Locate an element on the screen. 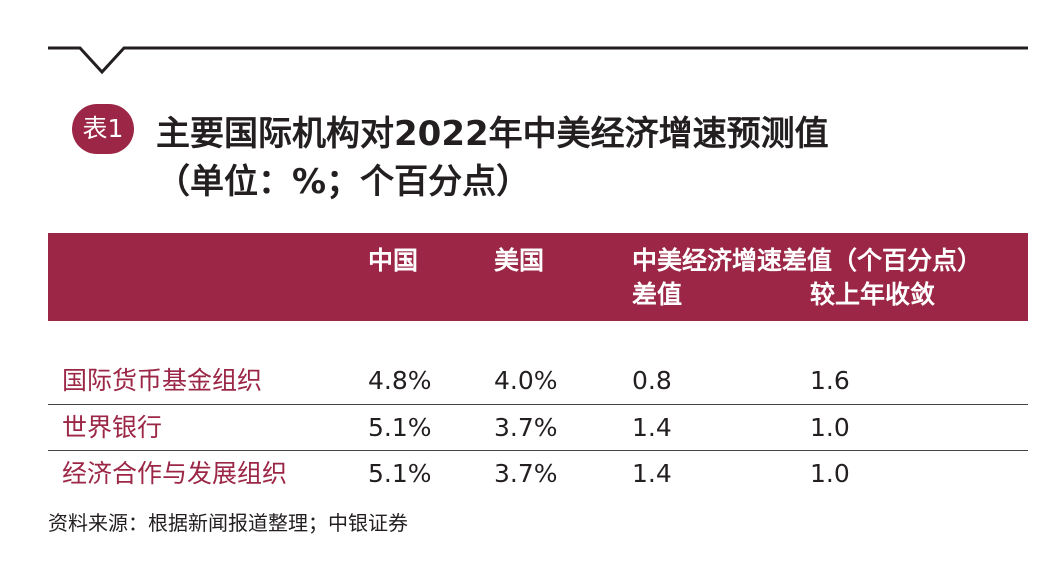 This screenshot has width=1061, height=585. title-line-2: （单位：%；个百分点） is located at coordinates (343, 182).